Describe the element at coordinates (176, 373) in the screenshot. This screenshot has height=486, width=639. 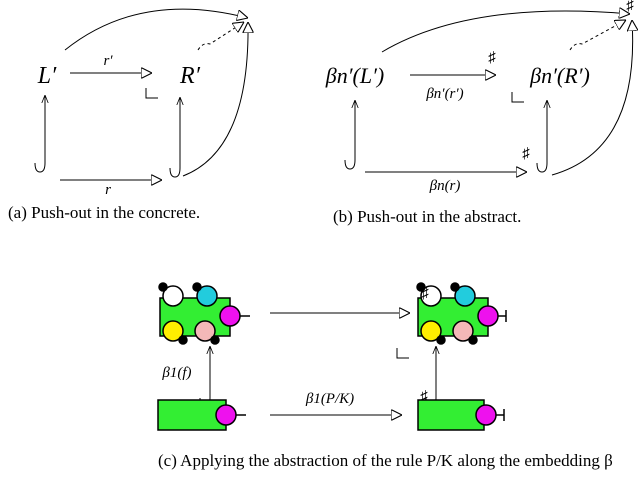
I see `arrow-label: β1(f)` at that location.